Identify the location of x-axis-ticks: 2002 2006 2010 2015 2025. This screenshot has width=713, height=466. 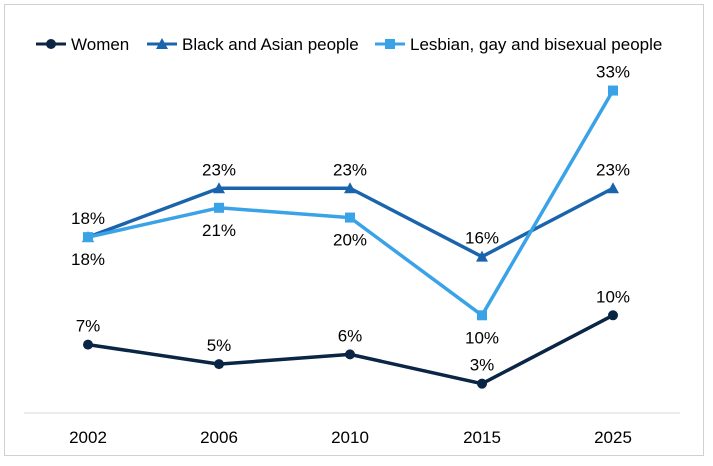
(350, 437).